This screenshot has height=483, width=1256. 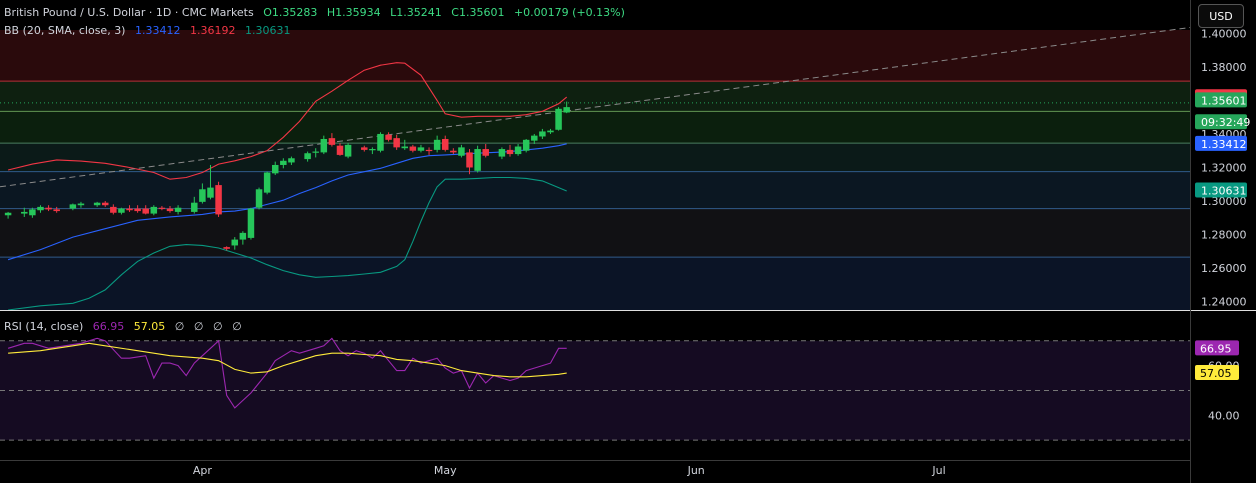 I want to click on price-tick-label: 1.38000, so click(x=1224, y=67).